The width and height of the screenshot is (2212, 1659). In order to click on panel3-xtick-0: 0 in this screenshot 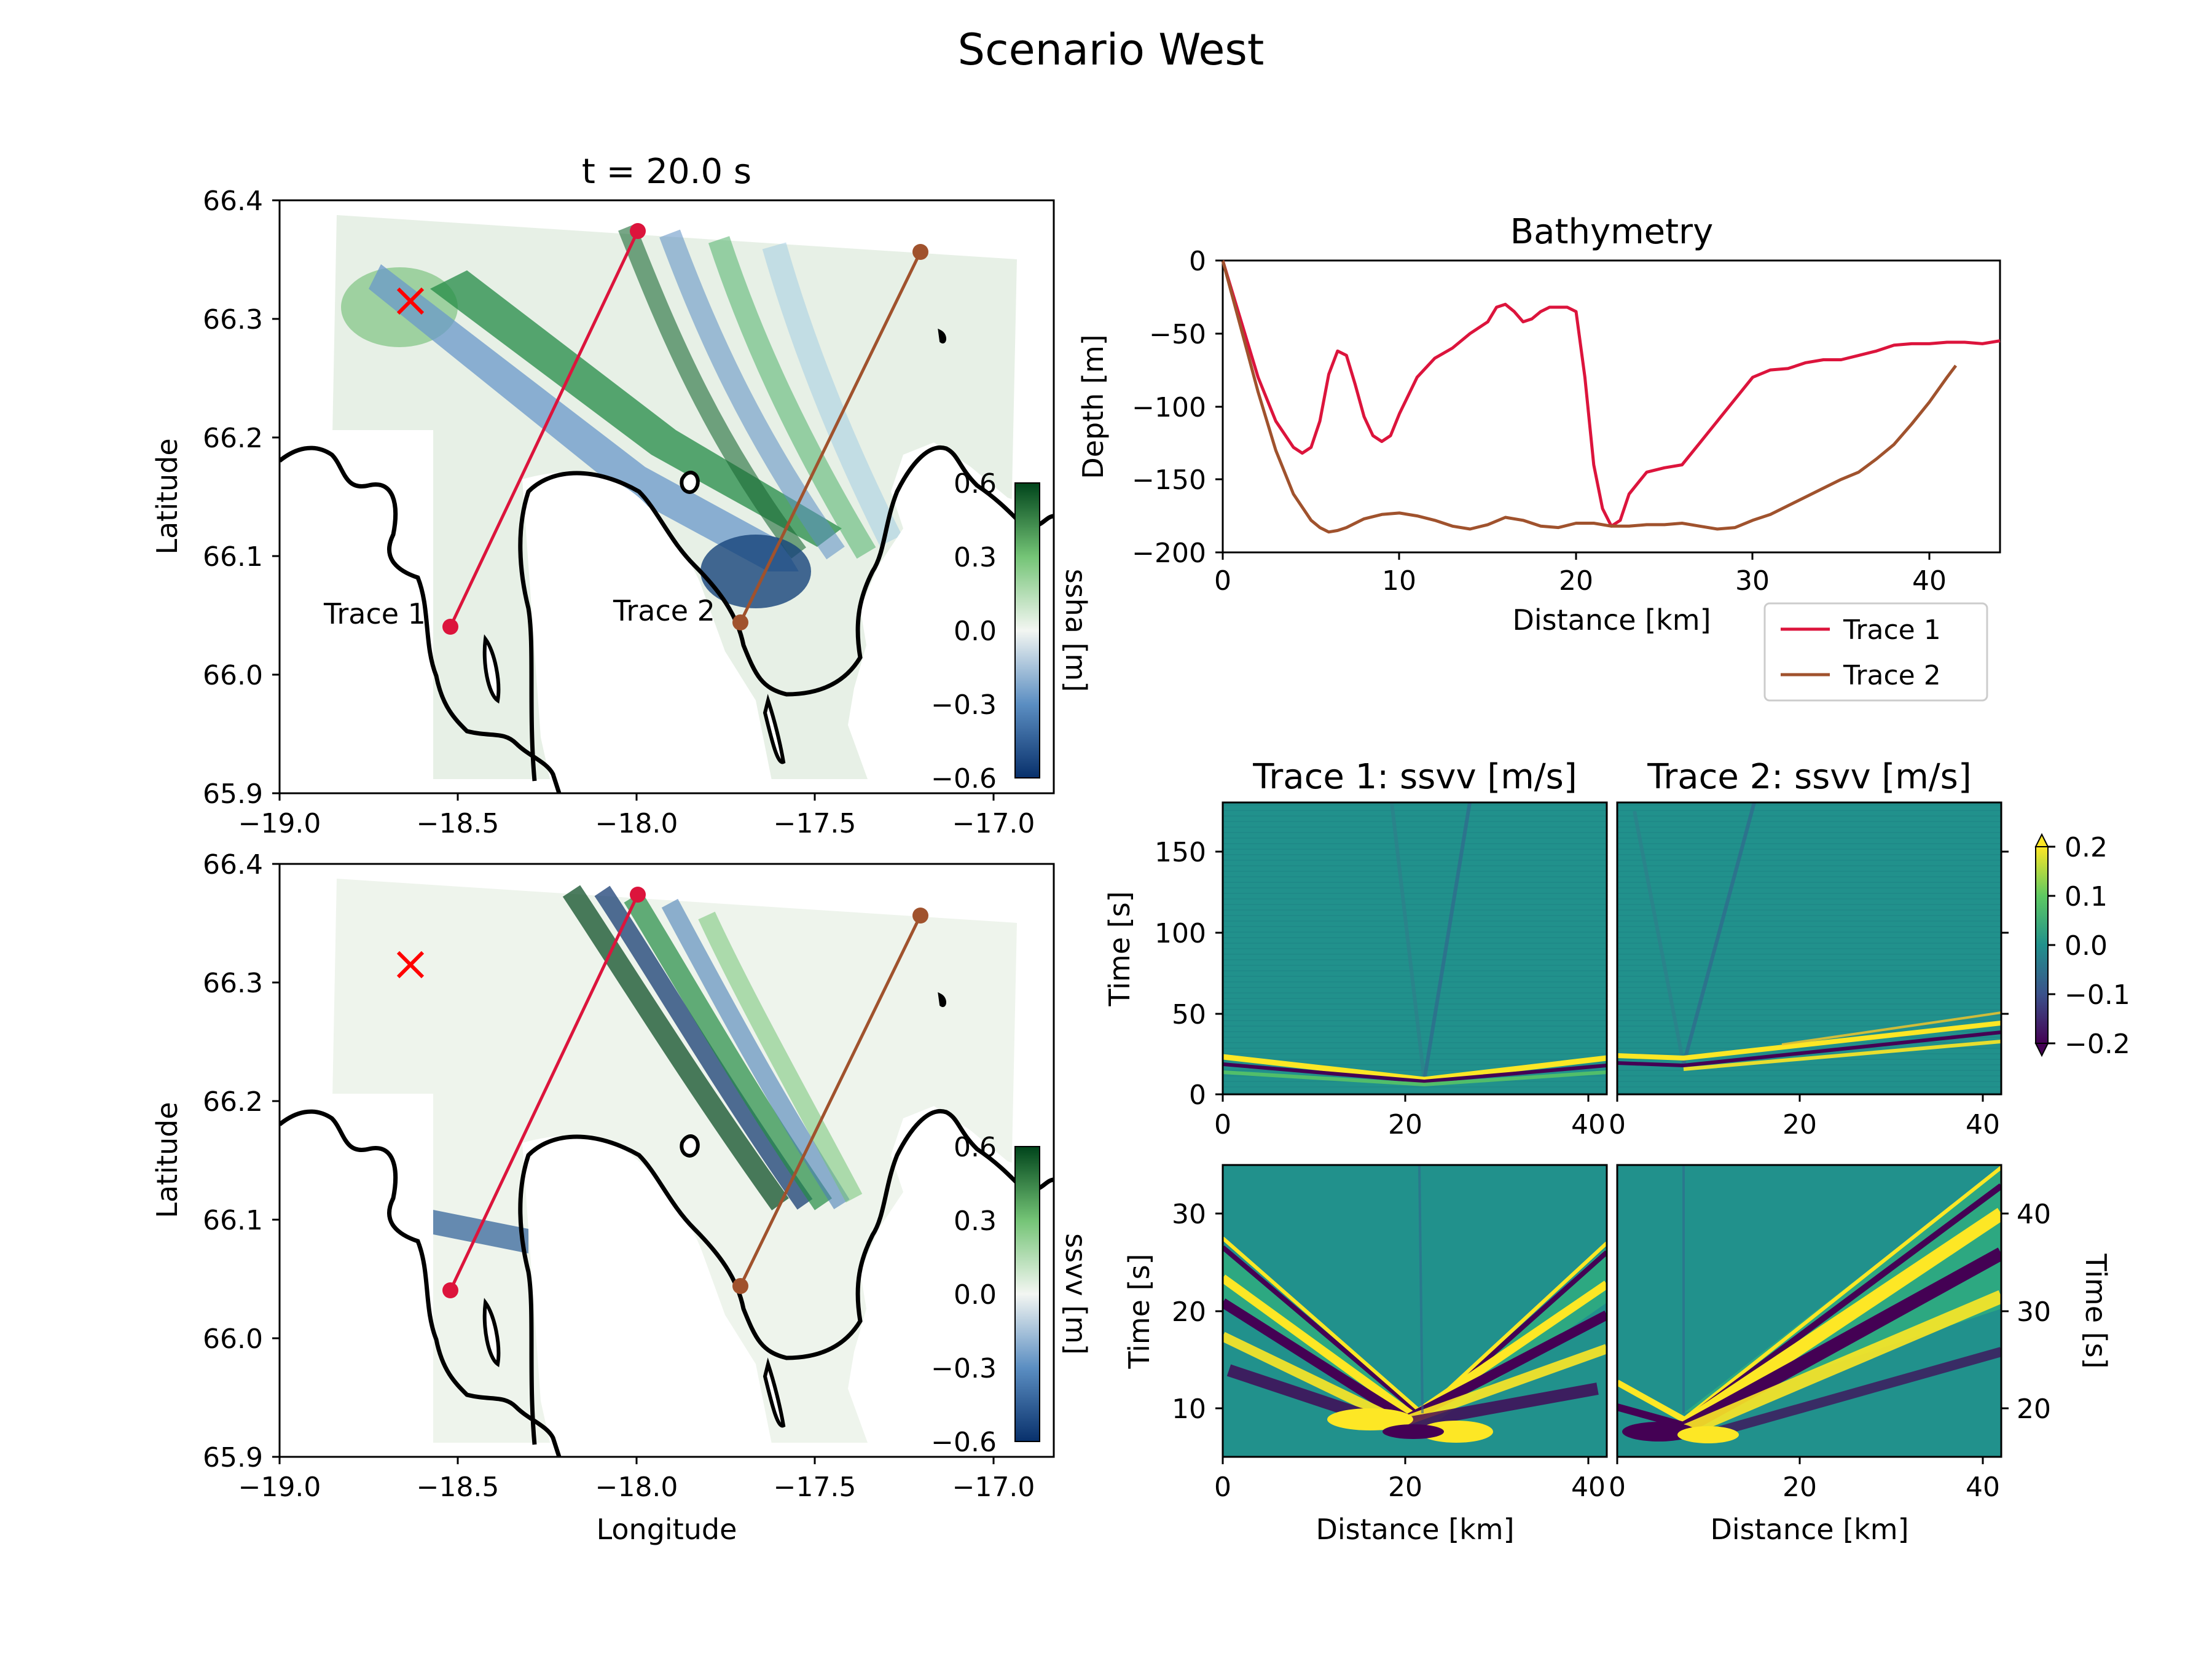, I will do `click(1222, 1487)`.